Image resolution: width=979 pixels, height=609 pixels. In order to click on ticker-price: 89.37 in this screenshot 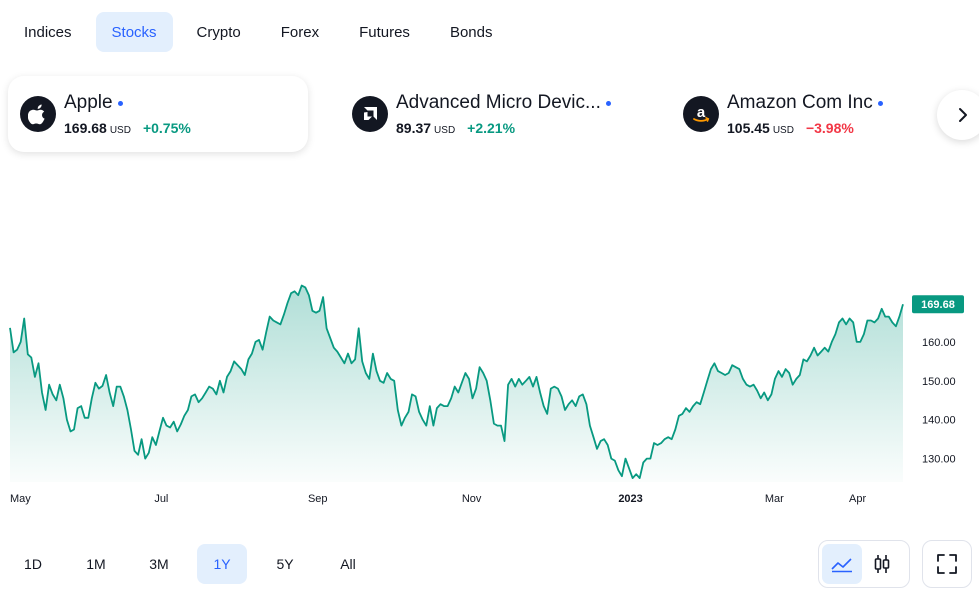, I will do `click(414, 128)`.